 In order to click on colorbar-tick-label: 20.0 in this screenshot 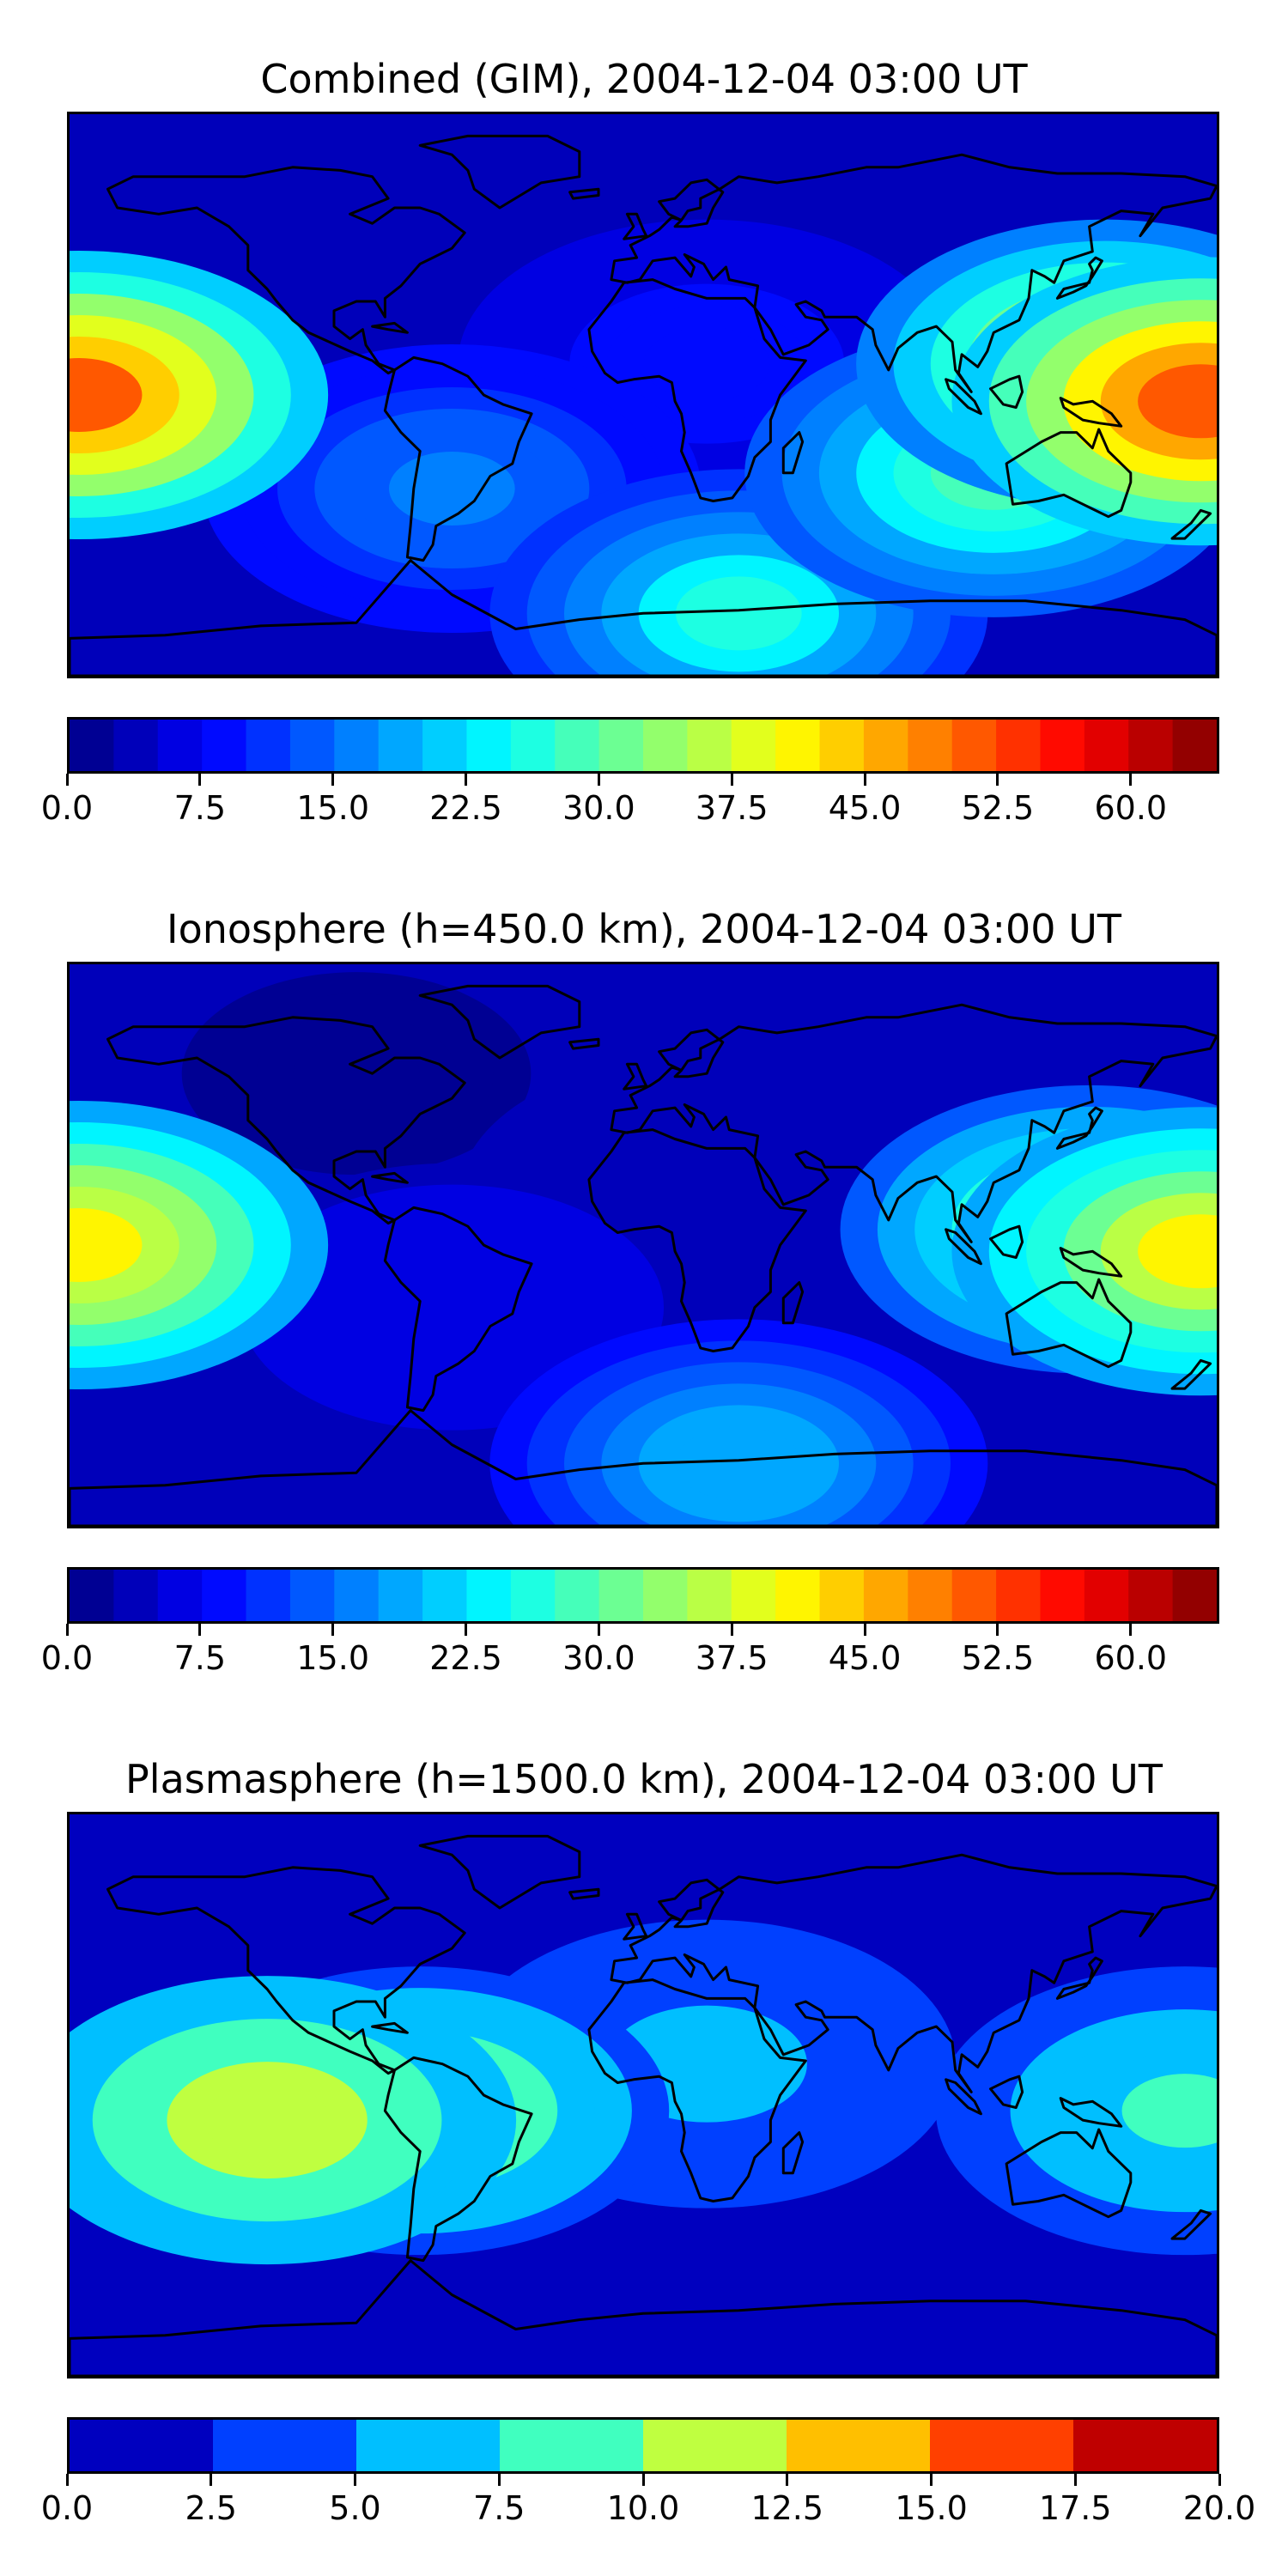, I will do `click(1219, 2508)`.